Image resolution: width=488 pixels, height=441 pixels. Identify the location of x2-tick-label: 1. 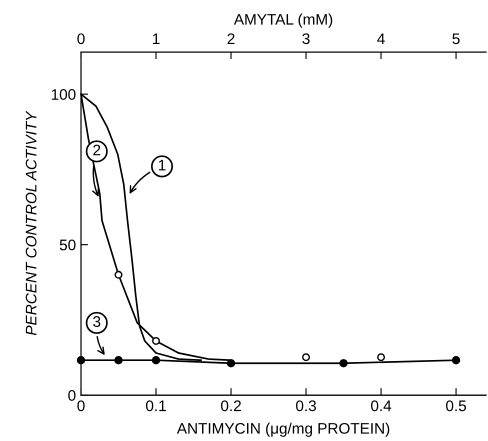
(156, 38).